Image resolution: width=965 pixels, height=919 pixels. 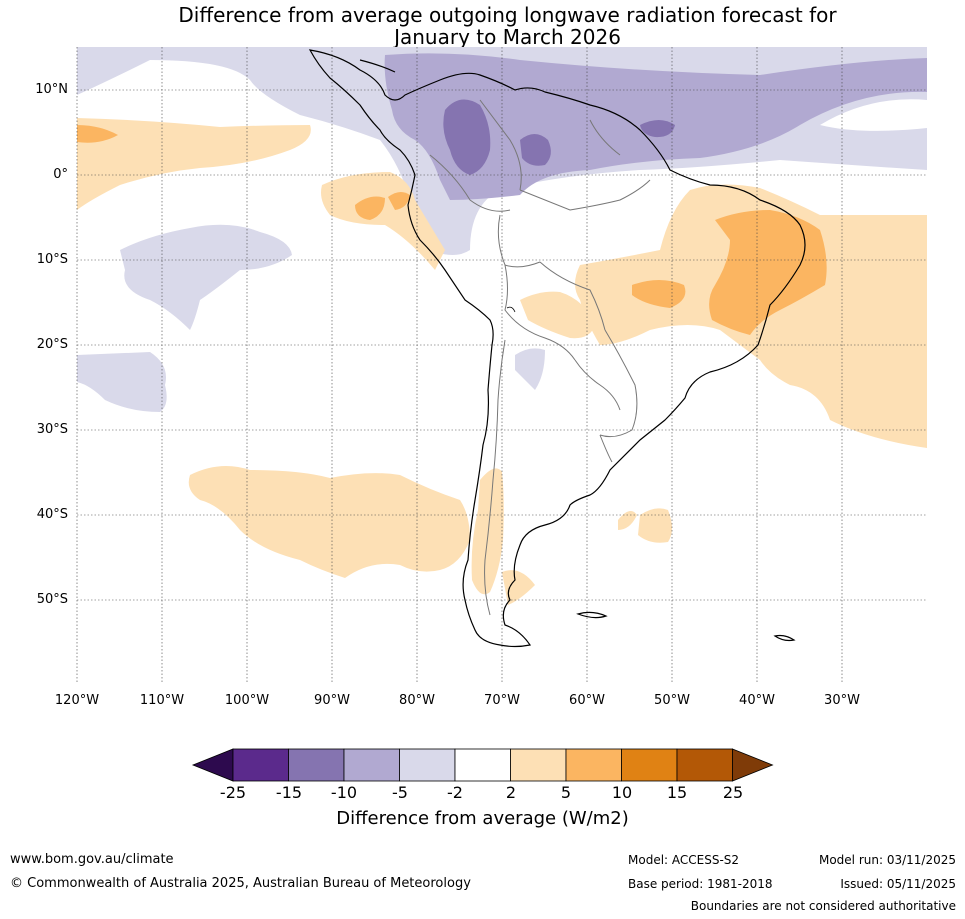 I want to click on colorbar, so click(x=482, y=765).